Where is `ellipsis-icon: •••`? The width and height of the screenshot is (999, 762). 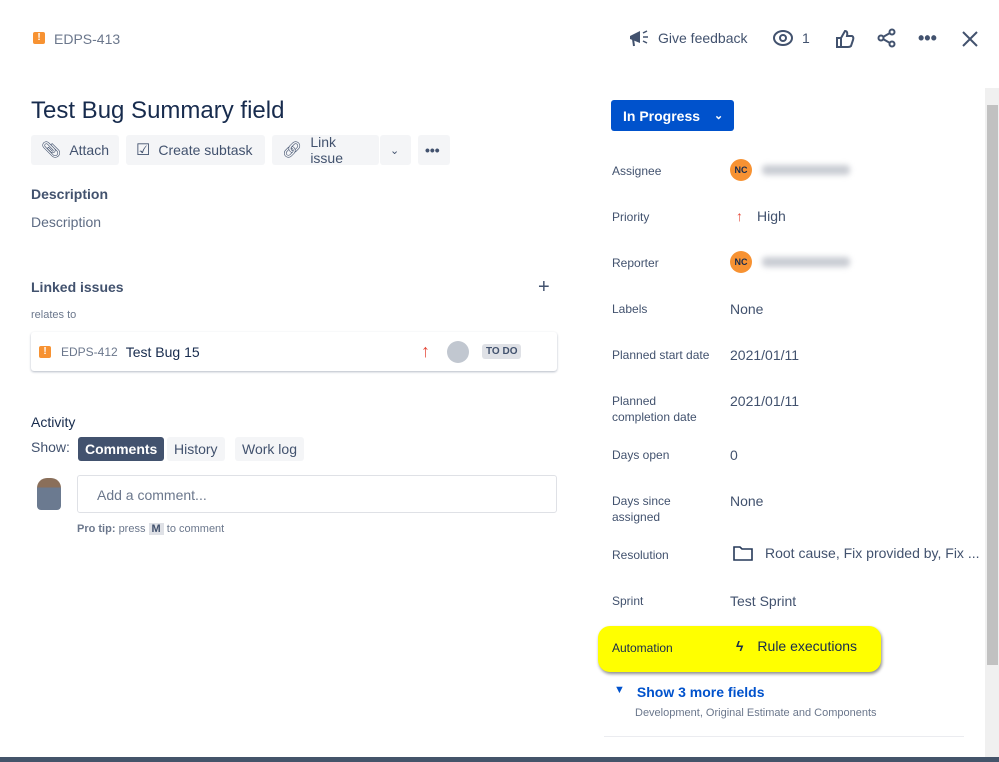 ellipsis-icon: ••• is located at coordinates (432, 150).